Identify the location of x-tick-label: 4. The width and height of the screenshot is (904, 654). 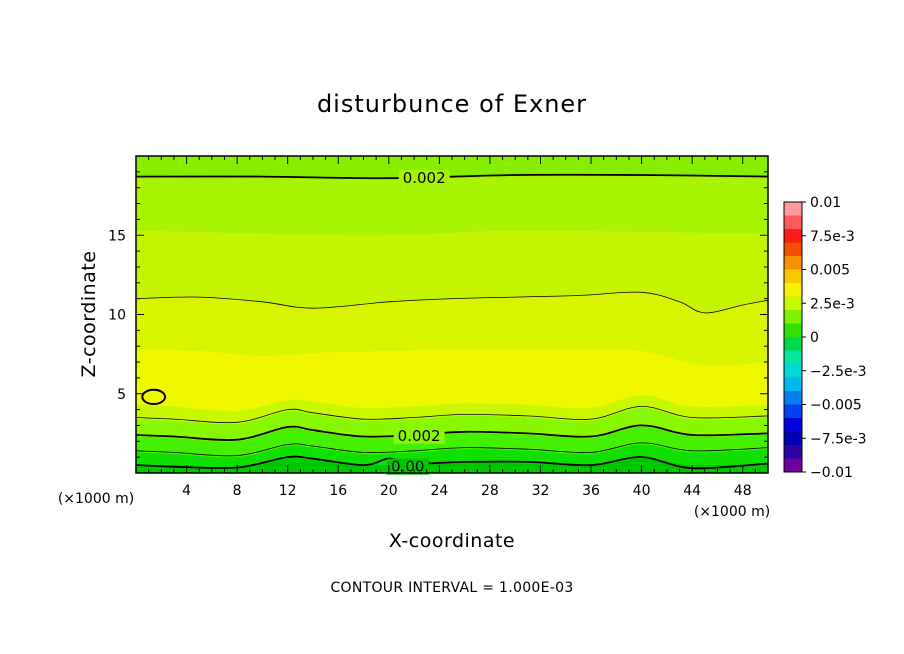
(186, 491).